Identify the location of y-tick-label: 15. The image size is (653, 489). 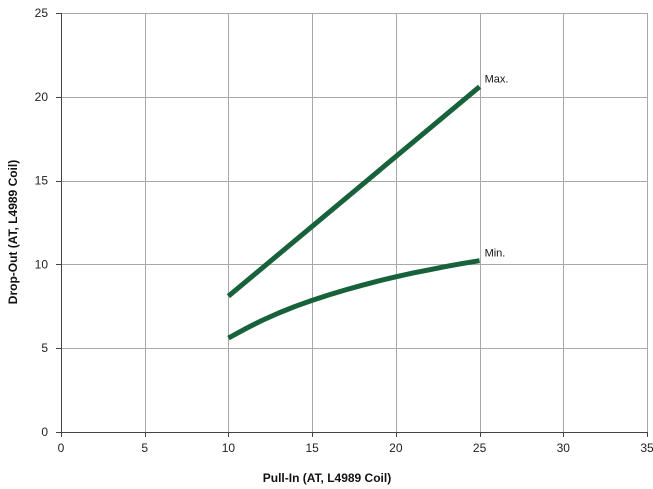
(42, 181).